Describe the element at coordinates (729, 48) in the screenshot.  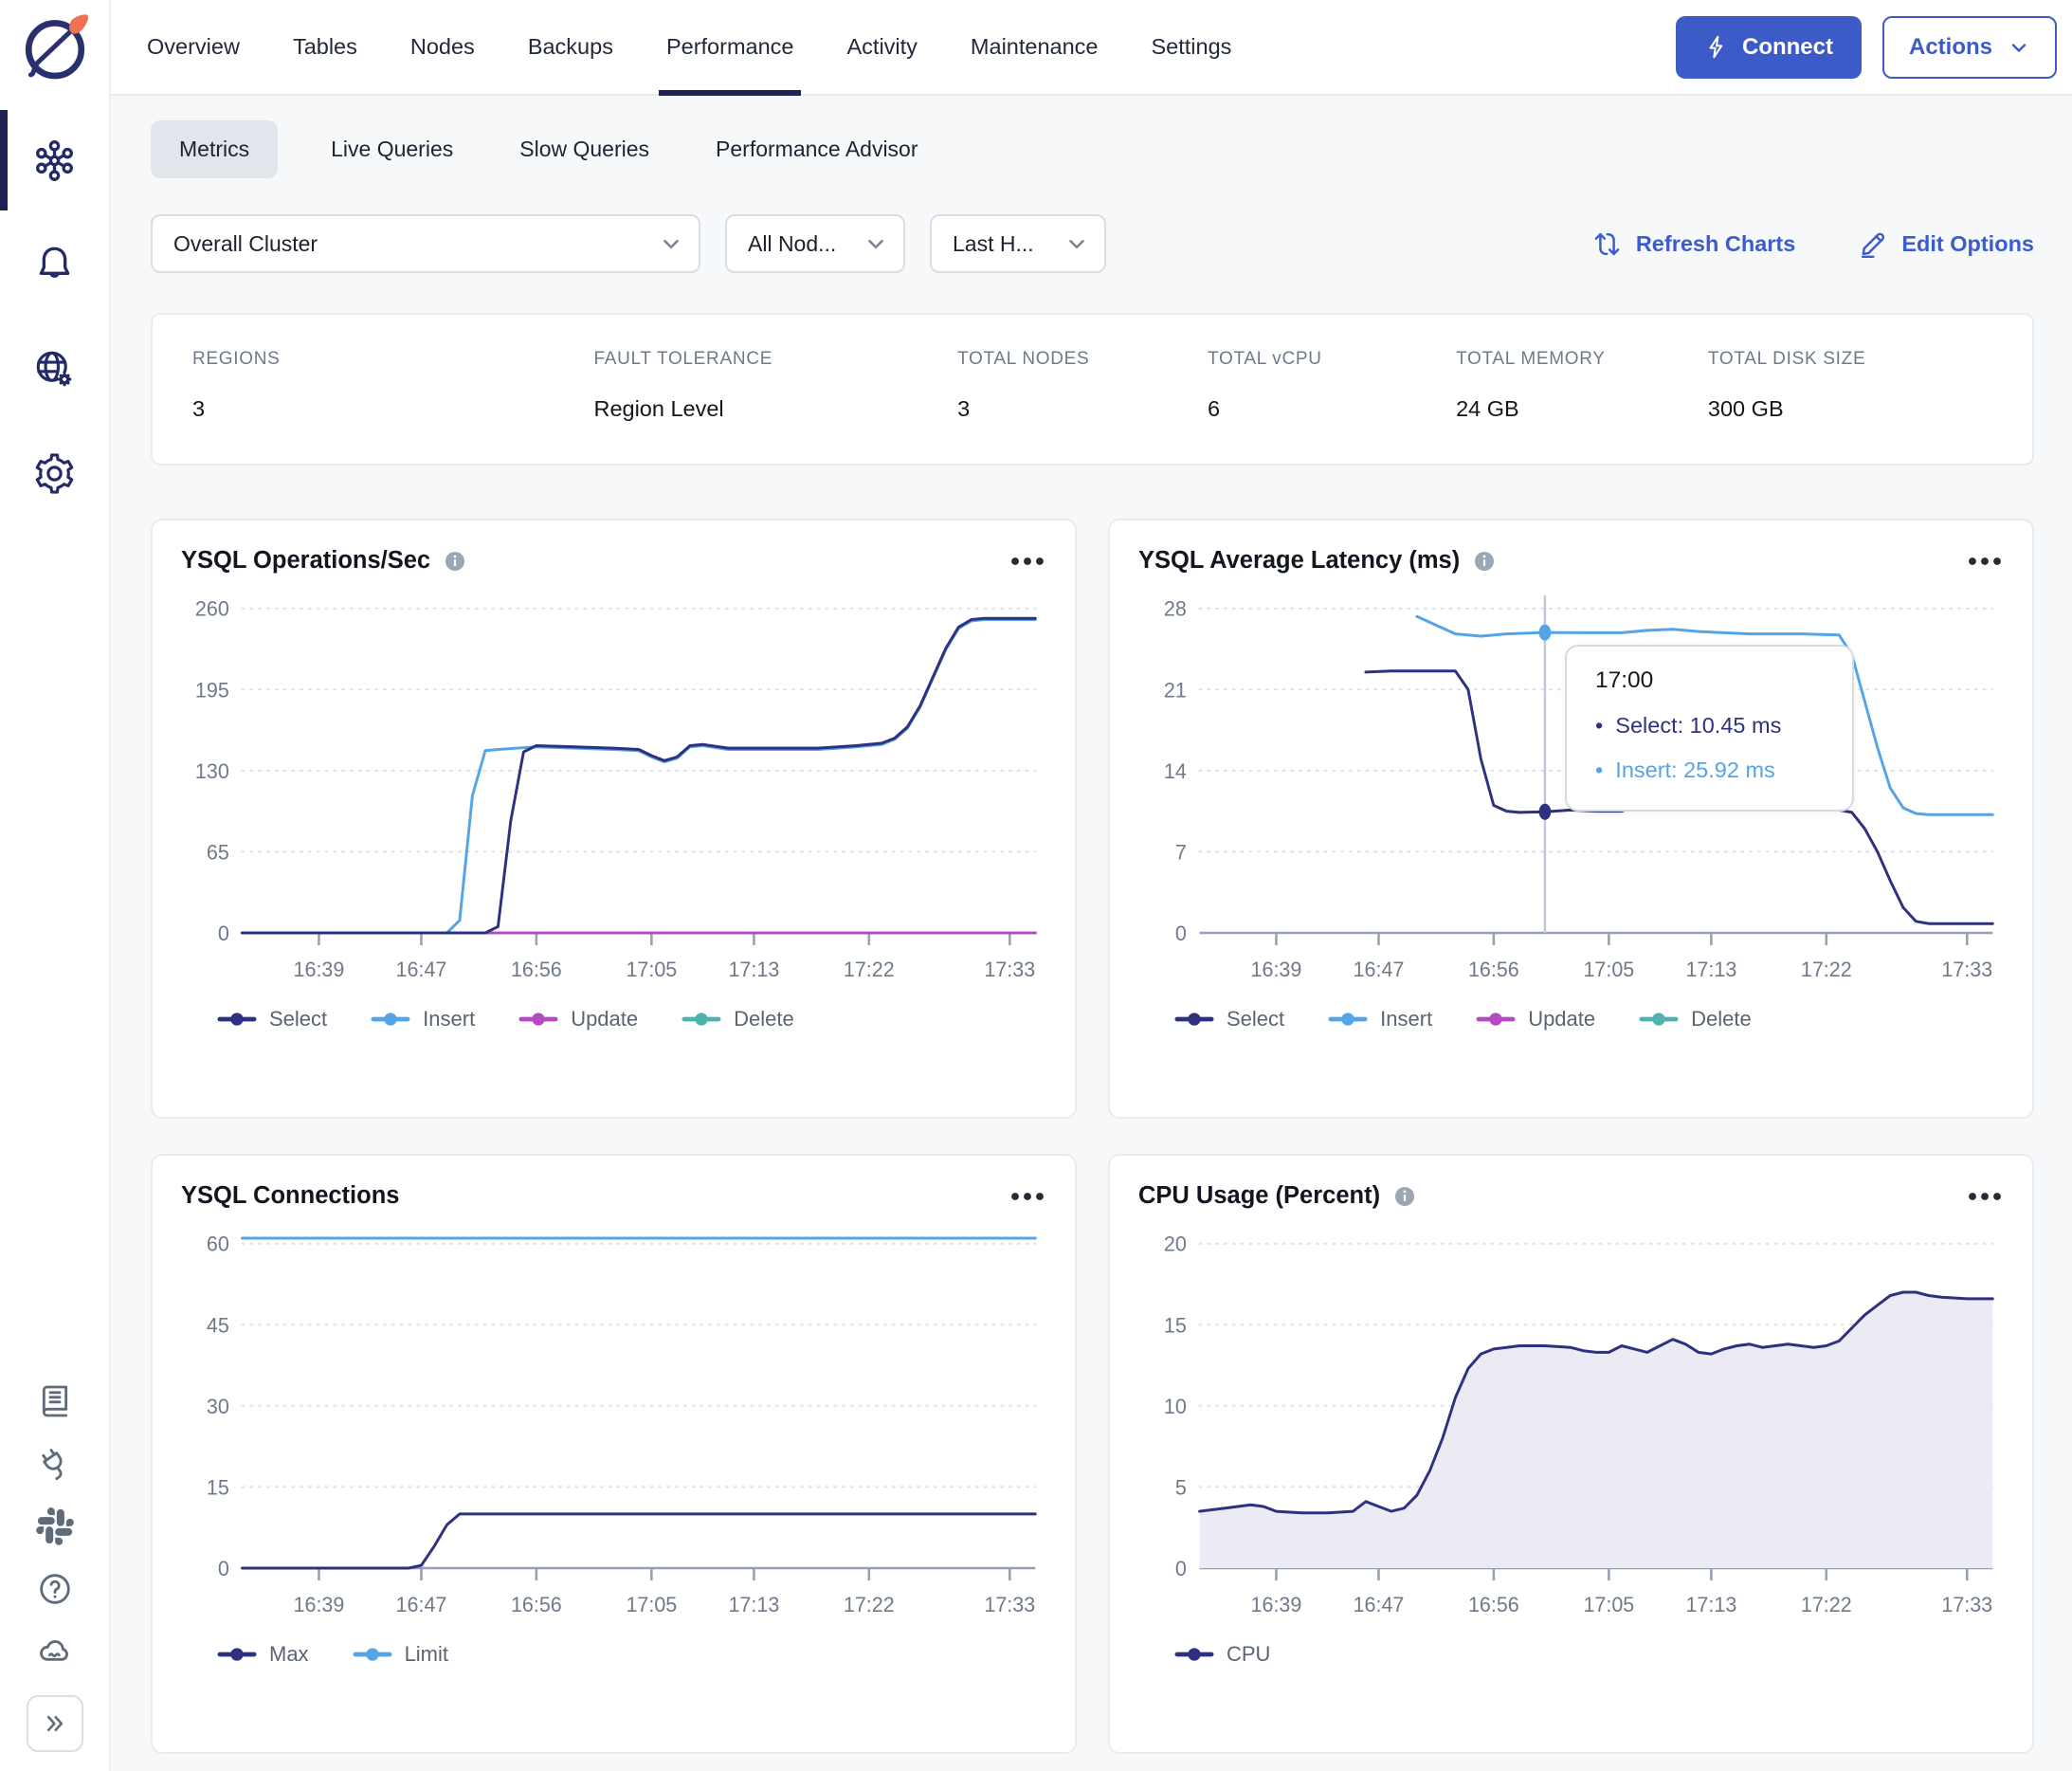
I see `tab-performance: Performance` at that location.